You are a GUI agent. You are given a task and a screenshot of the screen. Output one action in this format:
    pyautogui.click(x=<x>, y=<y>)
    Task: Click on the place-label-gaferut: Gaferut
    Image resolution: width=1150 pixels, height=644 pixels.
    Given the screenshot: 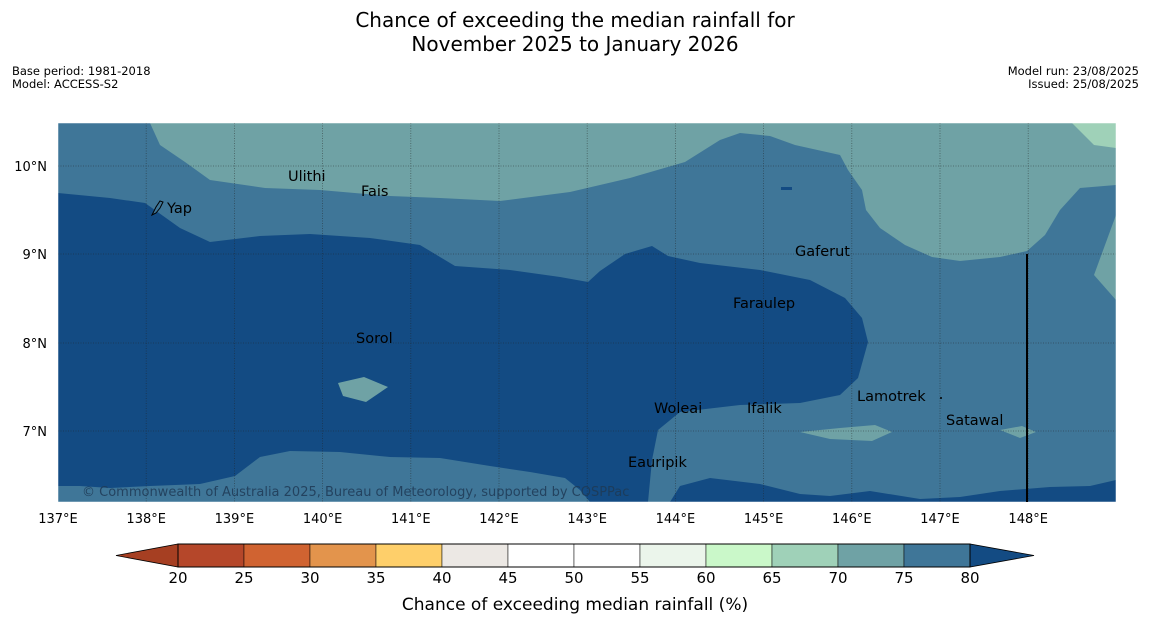 What is the action you would take?
    pyautogui.click(x=822, y=252)
    